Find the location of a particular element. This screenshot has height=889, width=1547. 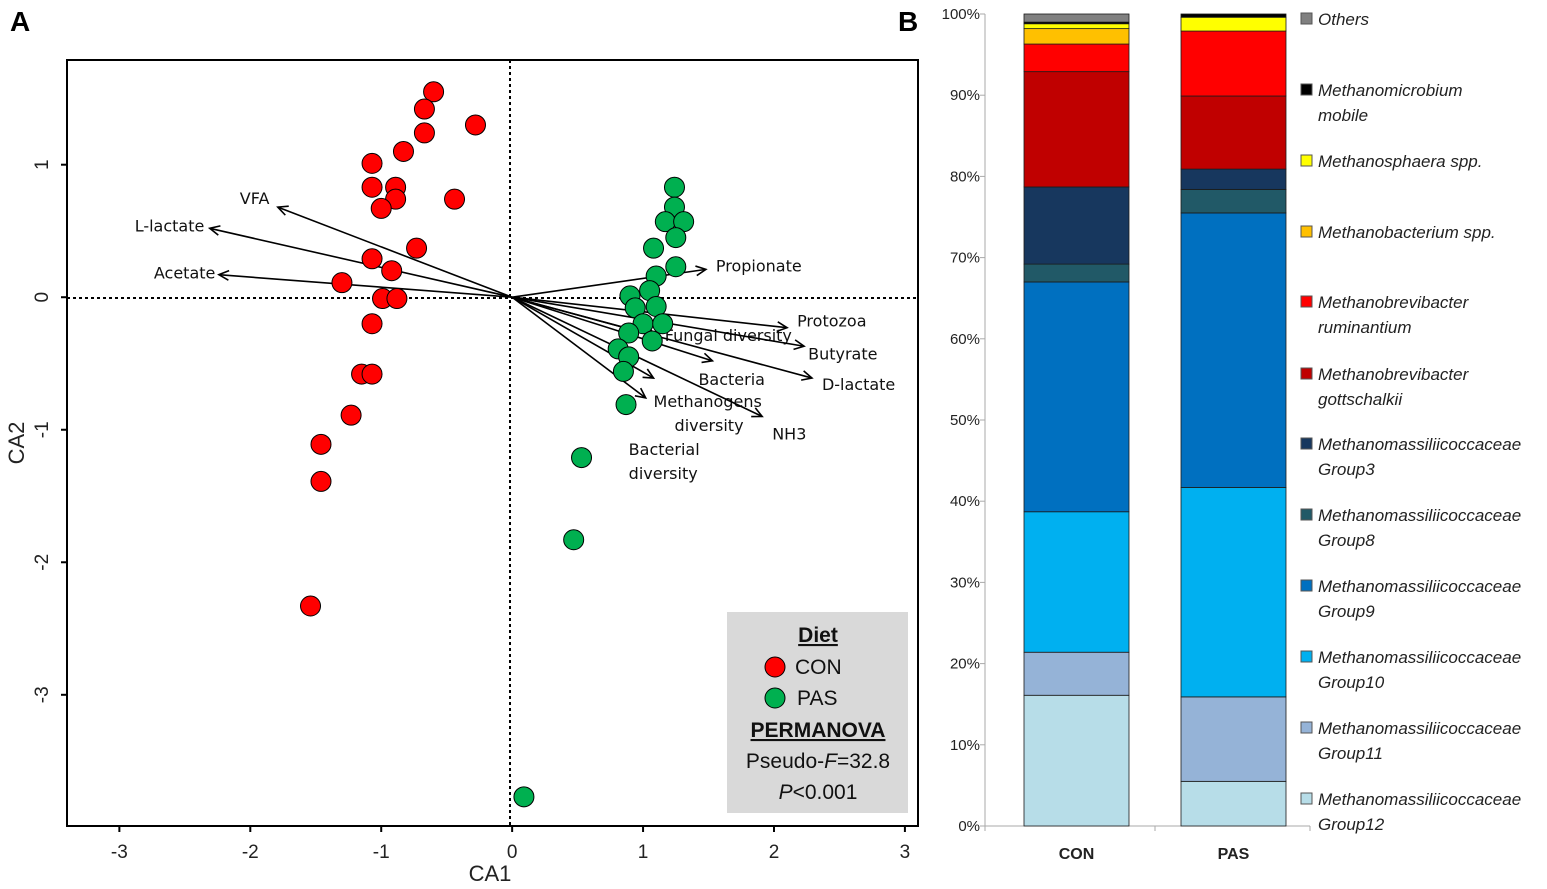

stat-p: P<0.001 is located at coordinates (818, 792).